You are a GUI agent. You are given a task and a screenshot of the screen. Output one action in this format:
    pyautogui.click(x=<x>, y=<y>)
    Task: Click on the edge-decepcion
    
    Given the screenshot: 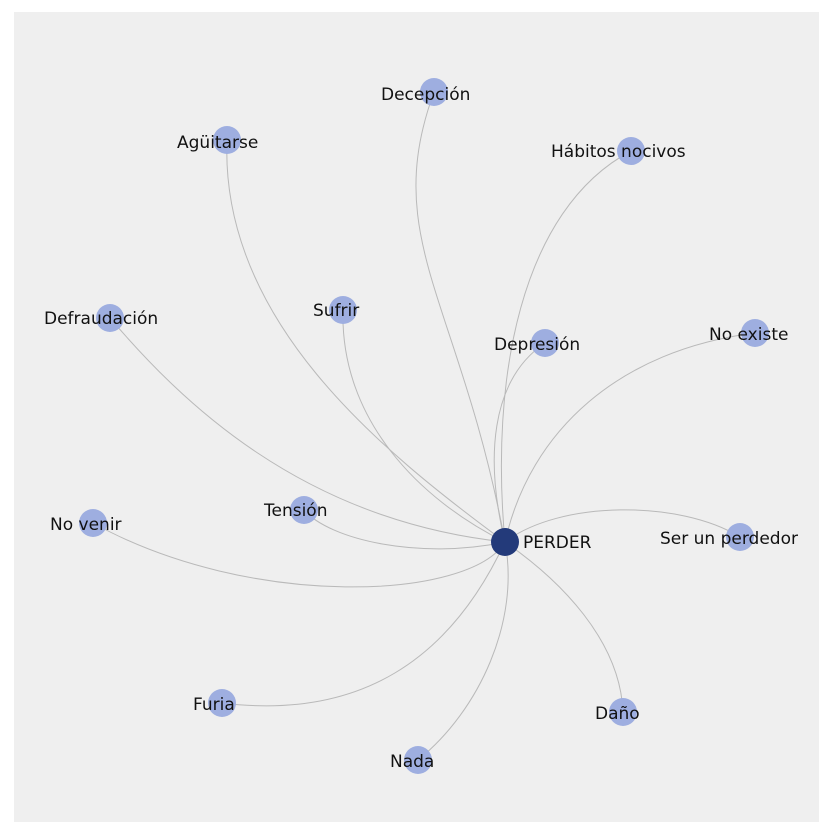 What is the action you would take?
    pyautogui.click(x=460, y=317)
    